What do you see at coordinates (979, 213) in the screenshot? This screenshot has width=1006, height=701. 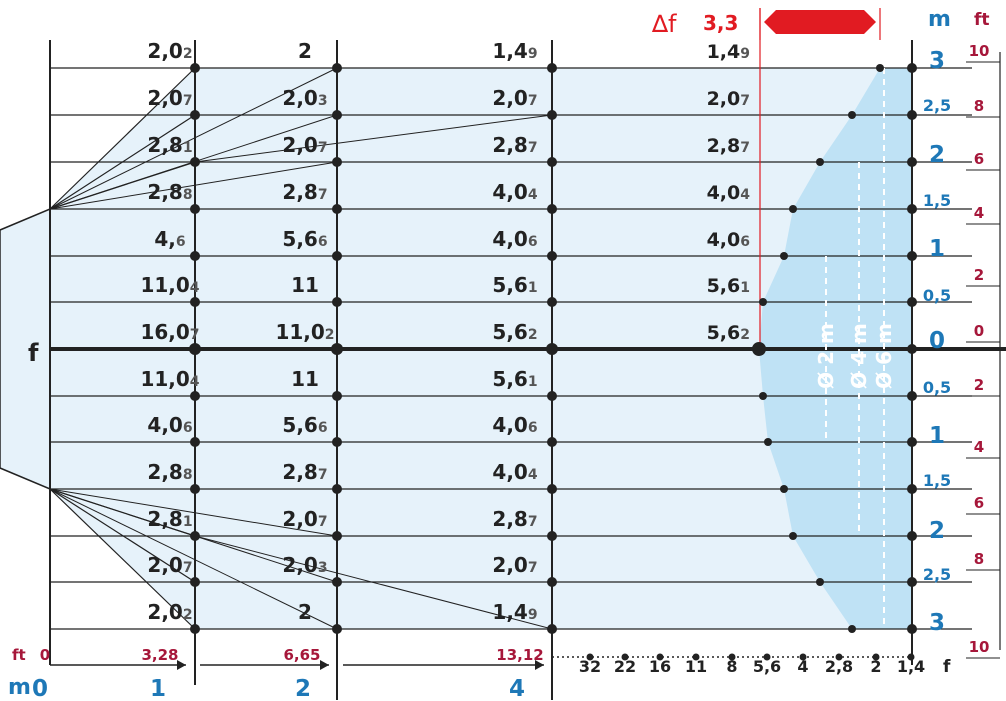 I see `feet-scale-label: 4` at bounding box center [979, 213].